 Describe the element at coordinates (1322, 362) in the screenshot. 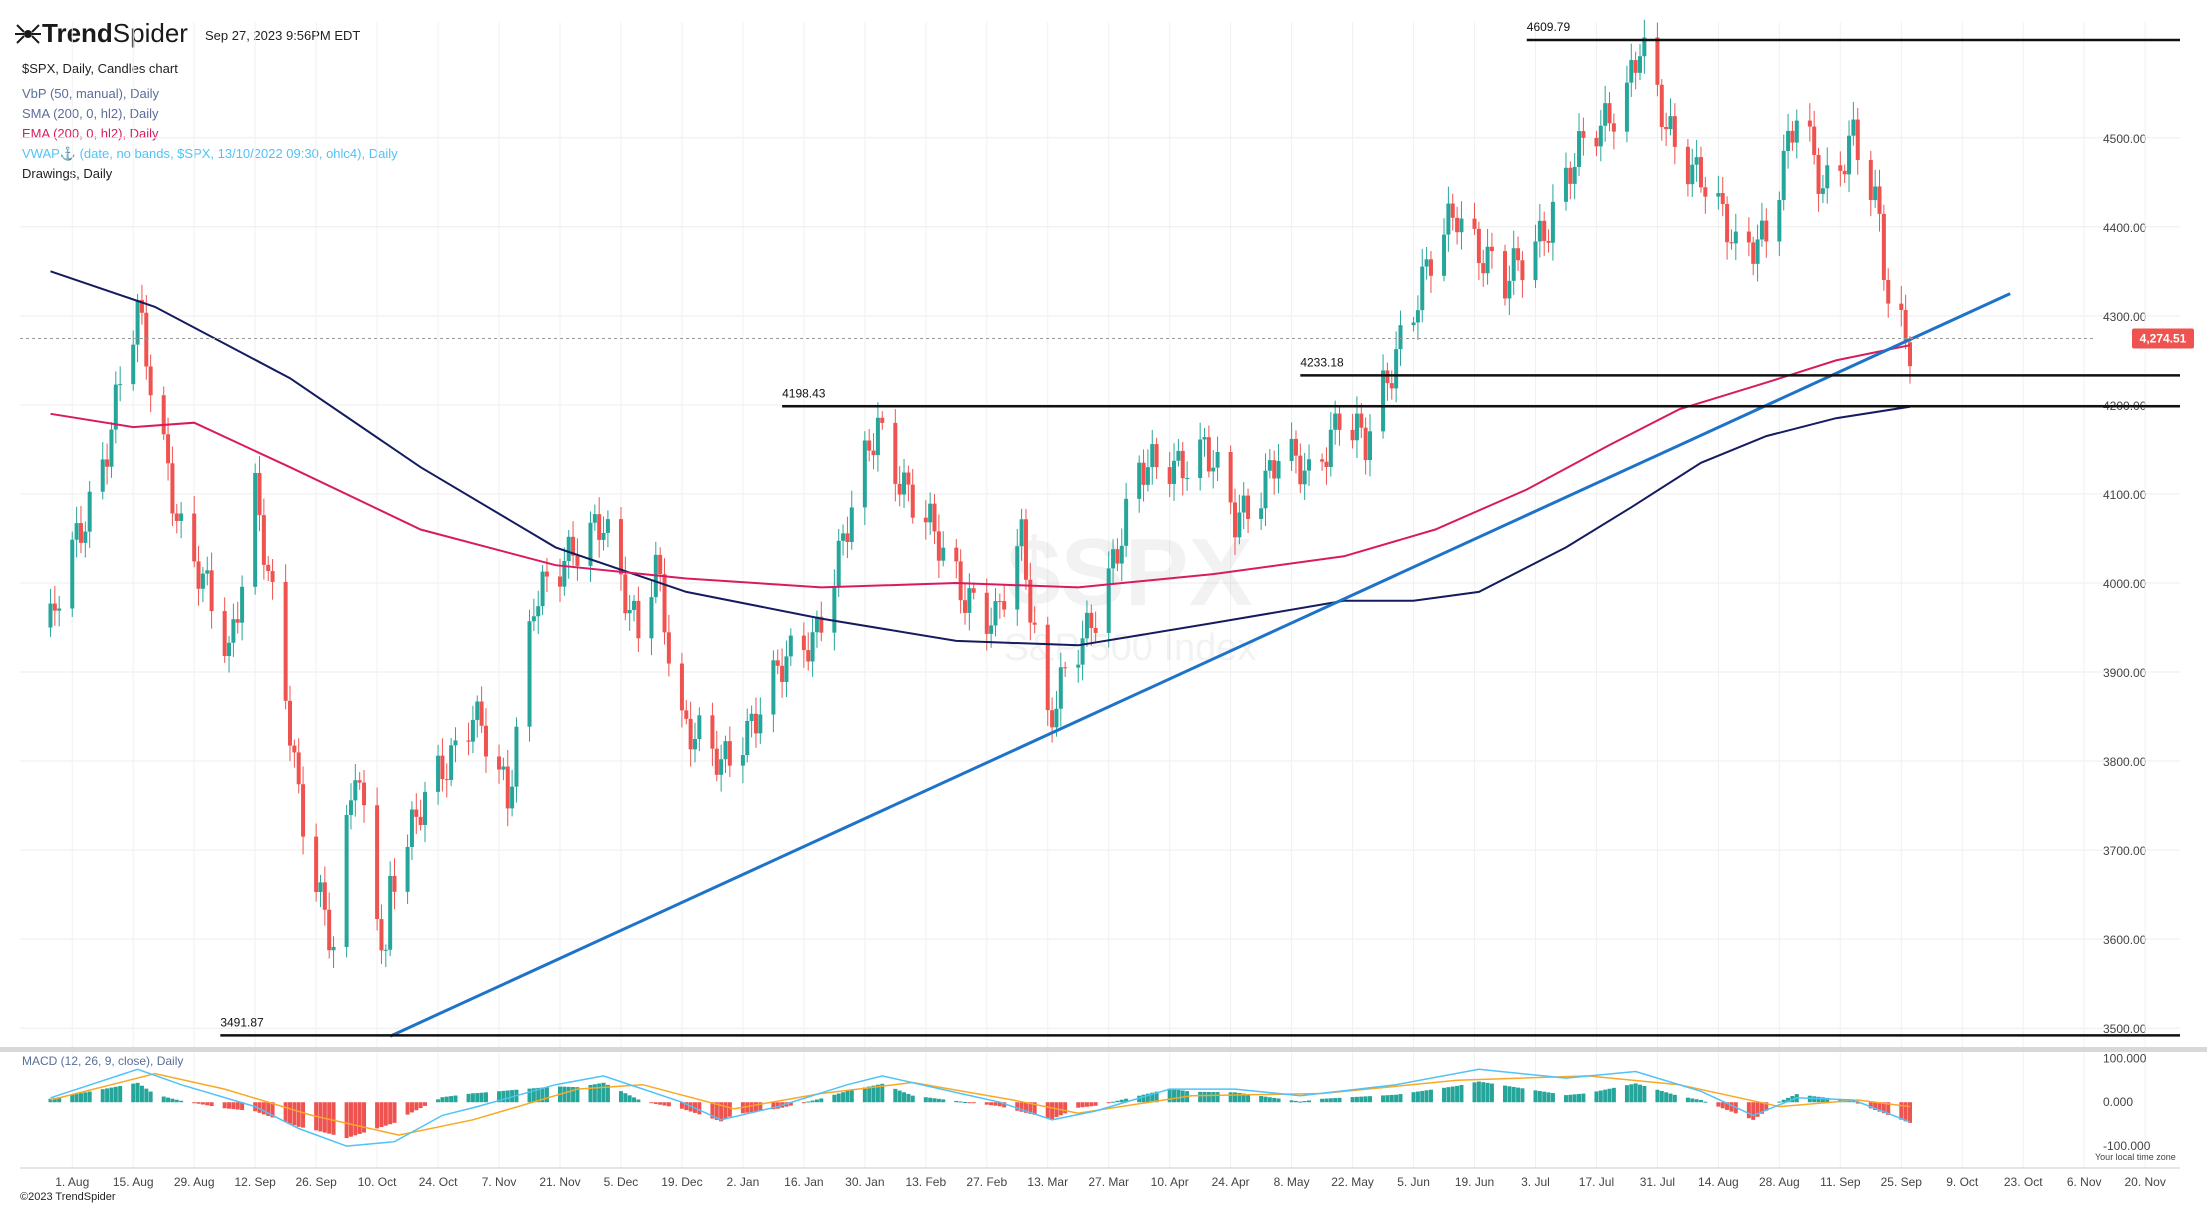

I see `level-label: 4233.18` at that location.